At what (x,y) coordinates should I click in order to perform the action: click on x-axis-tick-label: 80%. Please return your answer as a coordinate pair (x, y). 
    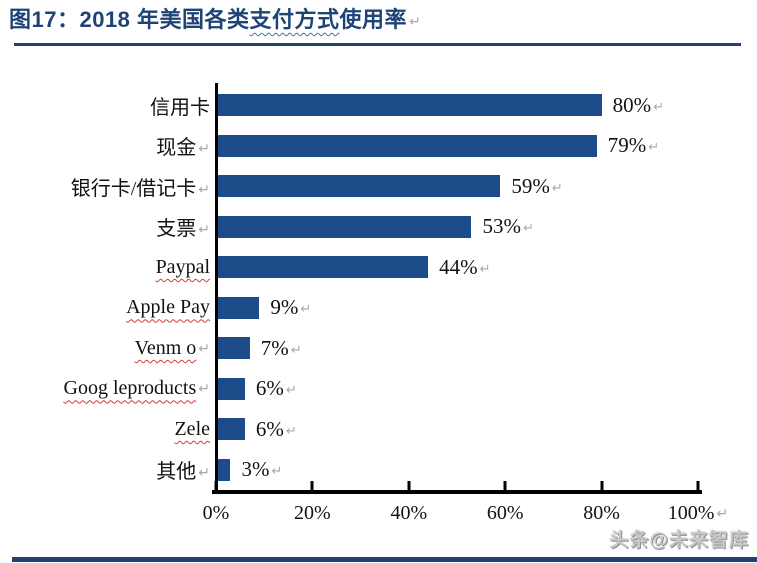
    Looking at the image, I should click on (601, 513).